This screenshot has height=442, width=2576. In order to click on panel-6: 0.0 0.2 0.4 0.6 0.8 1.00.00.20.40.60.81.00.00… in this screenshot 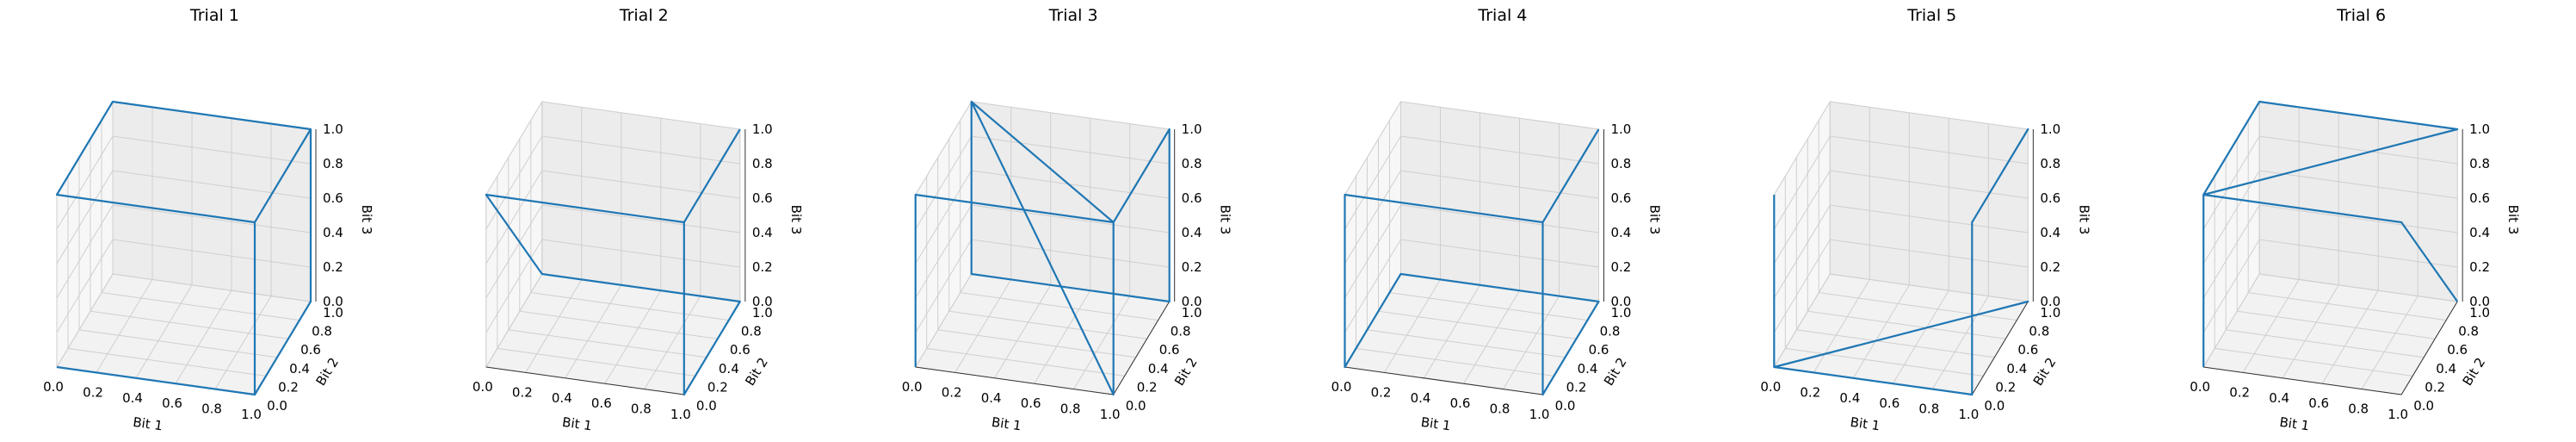, I will do `click(2355, 219)`.